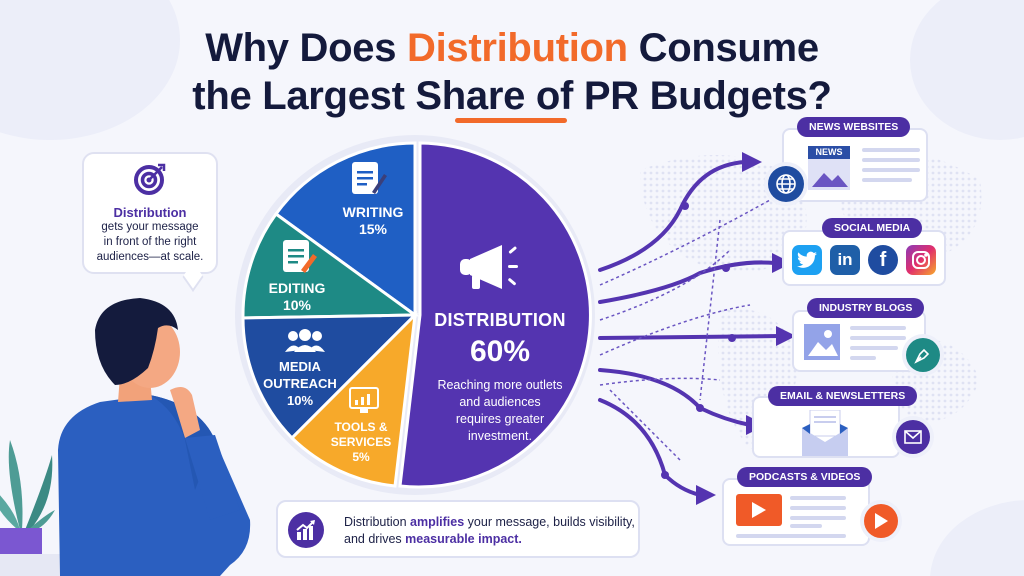  Describe the element at coordinates (881, 521) in the screenshot. I see `play-icon` at that location.